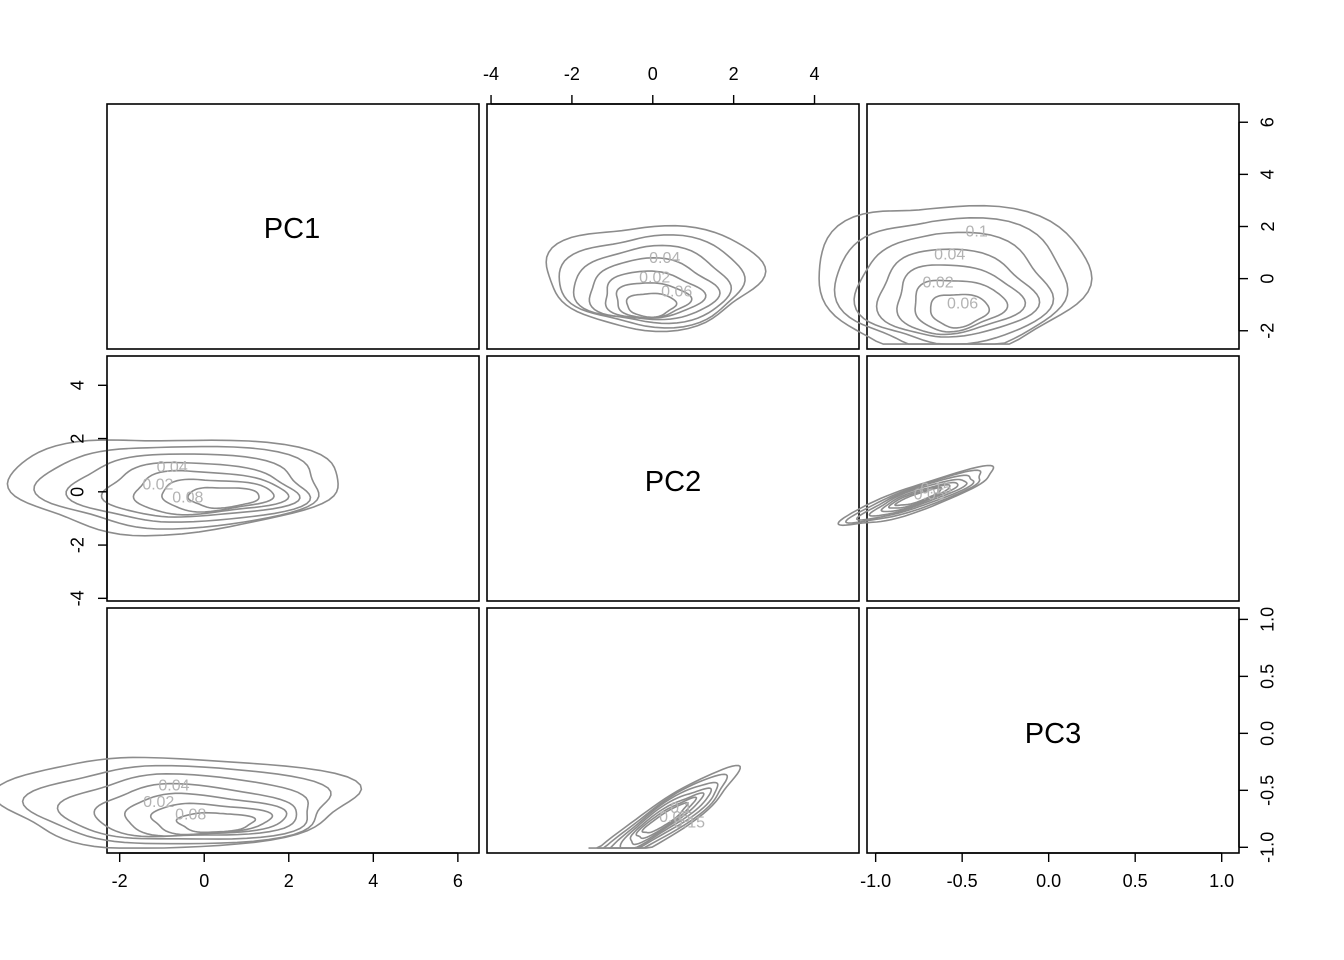 The image size is (1344, 960). Describe the element at coordinates (875, 881) in the screenshot. I see `axis-bottom-pc3-tick-label: -1.0` at that location.